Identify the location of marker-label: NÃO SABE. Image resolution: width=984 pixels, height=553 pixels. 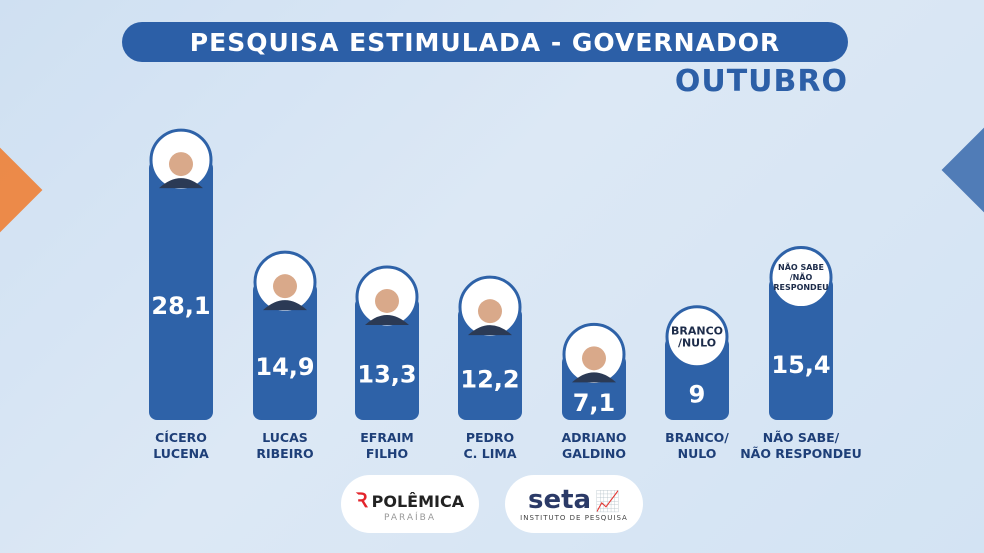
(801, 267).